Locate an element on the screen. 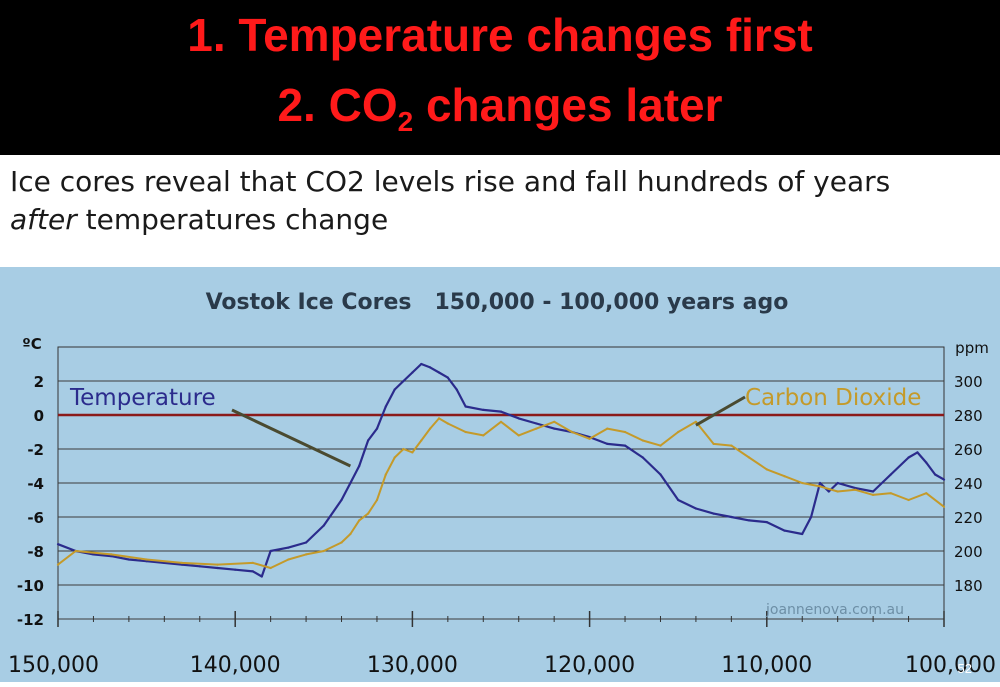 Image resolution: width=1000 pixels, height=687 pixels. left-tick-label: -10 is located at coordinates (30, 586).